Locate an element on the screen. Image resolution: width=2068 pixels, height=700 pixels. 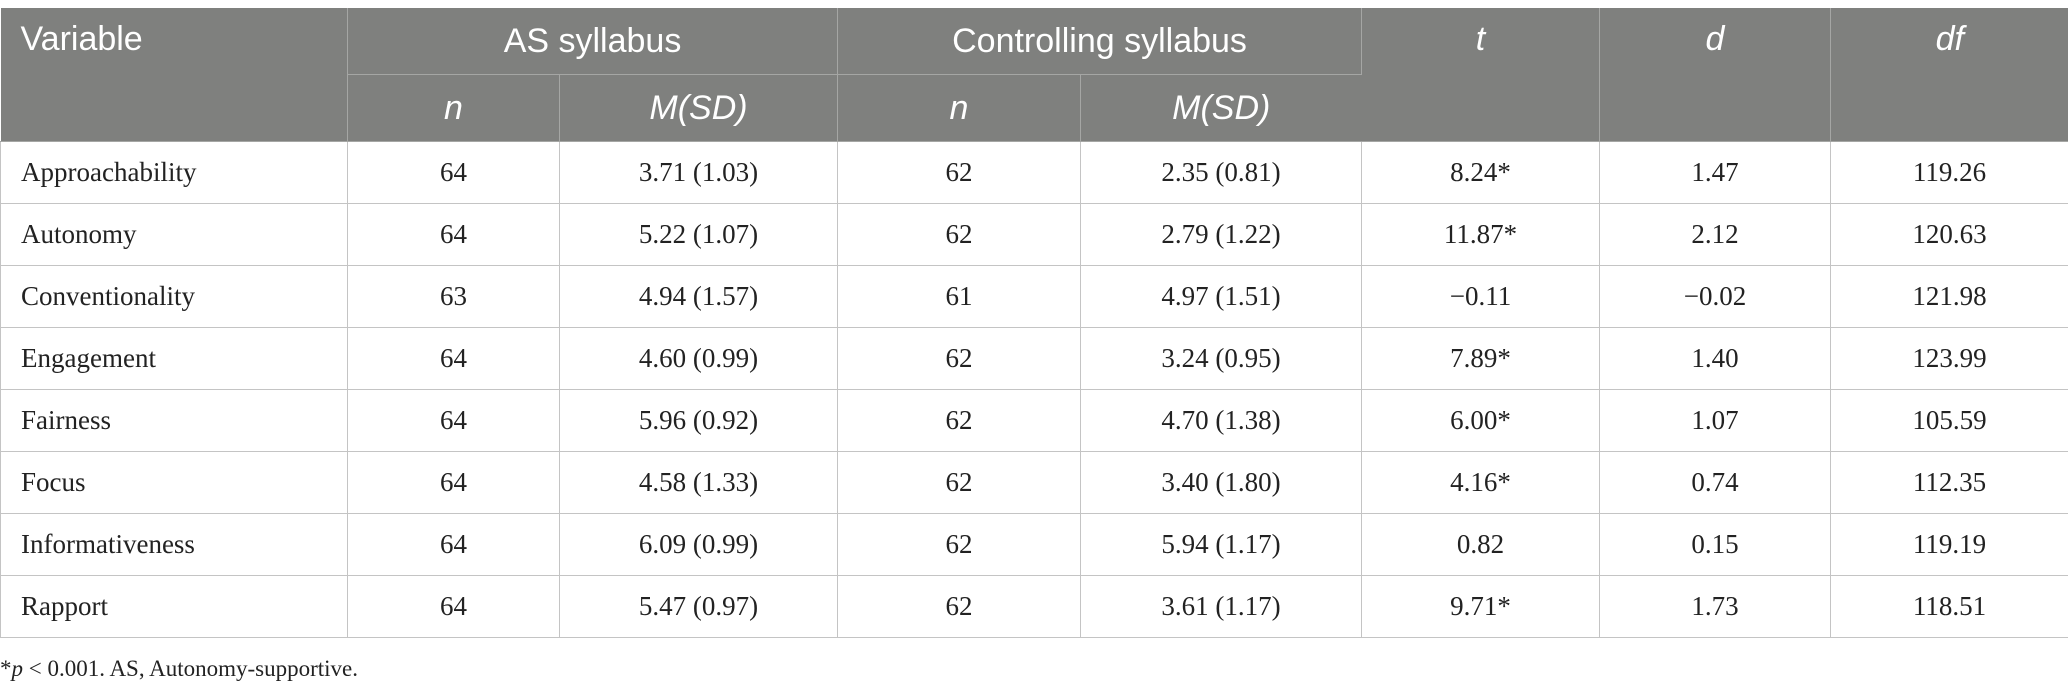
cell-df: 112.35 is located at coordinates (1949, 482).